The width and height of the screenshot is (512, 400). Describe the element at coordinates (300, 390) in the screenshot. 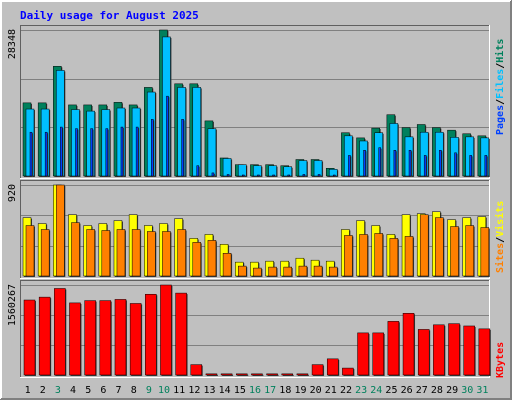

I see `x-tick-label: 19` at that location.